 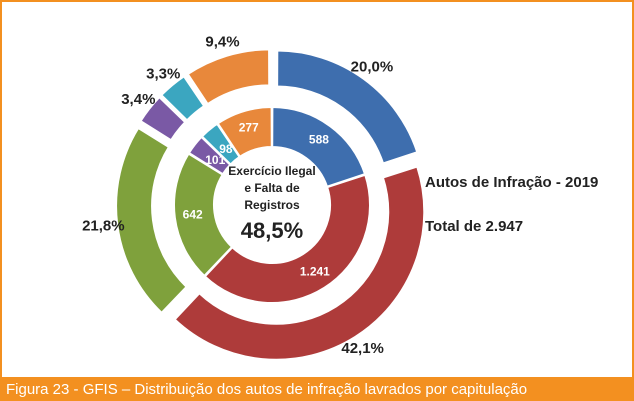 What do you see at coordinates (362, 348) in the screenshot?
I see `data-label: 42,1%` at bounding box center [362, 348].